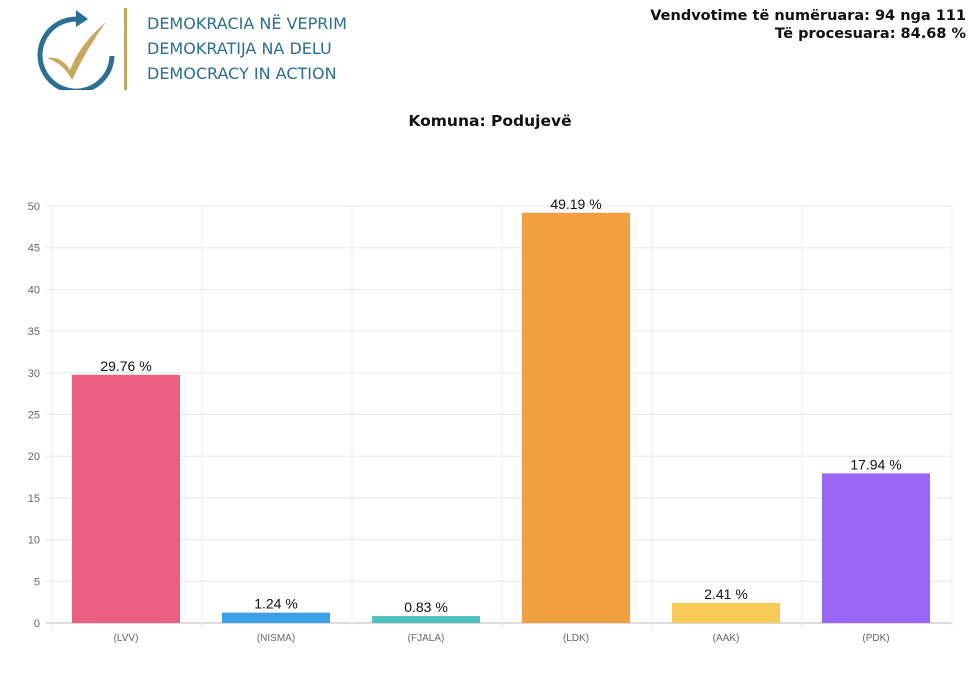 Image resolution: width=980 pixels, height=675 pixels. Describe the element at coordinates (34, 207) in the screenshot. I see `y-tick-label: 50` at that location.